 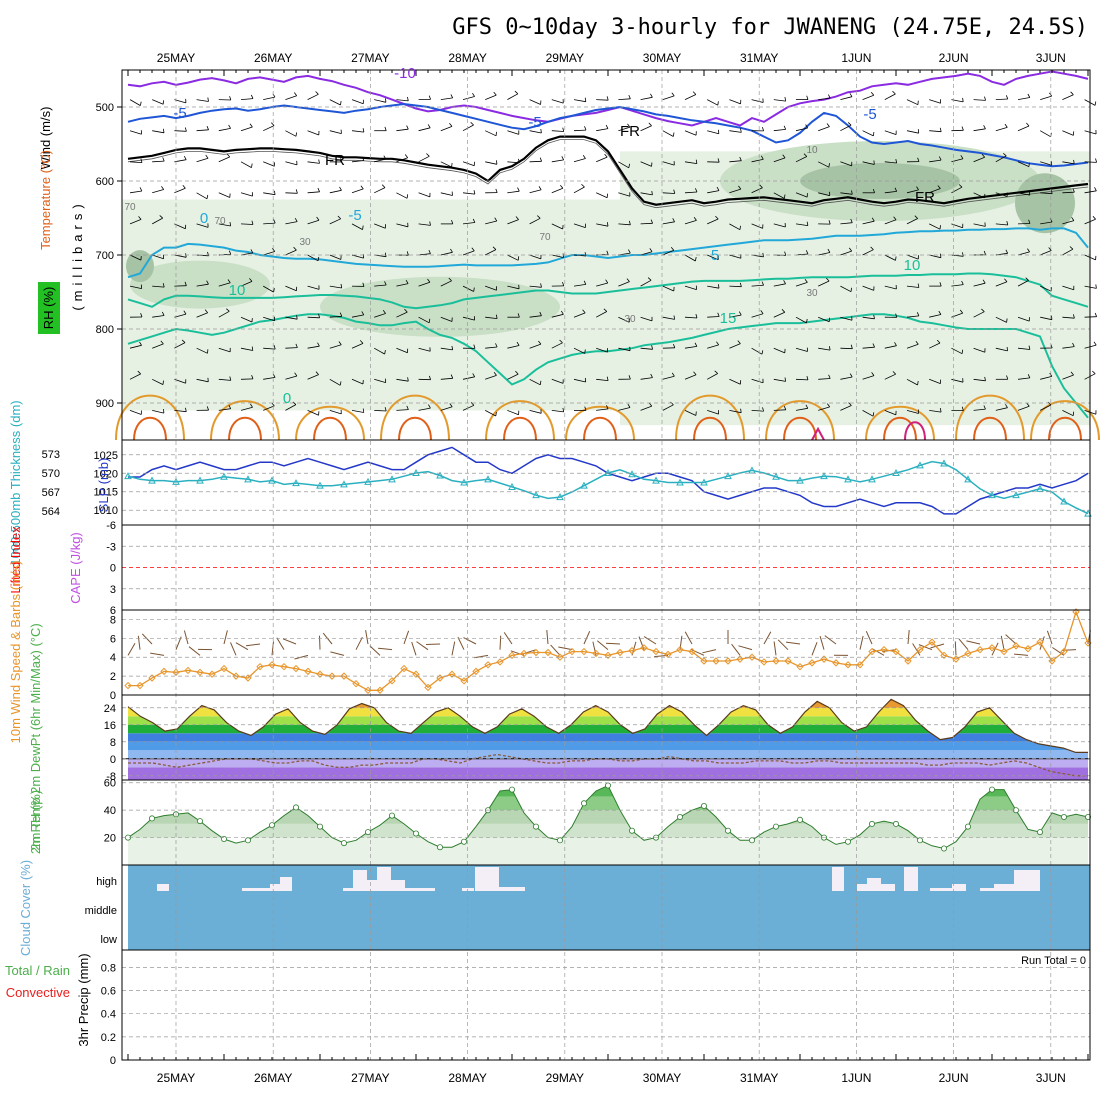 What do you see at coordinates (108, 940) in the screenshot?
I see `cloud-level-label: low` at bounding box center [108, 940].